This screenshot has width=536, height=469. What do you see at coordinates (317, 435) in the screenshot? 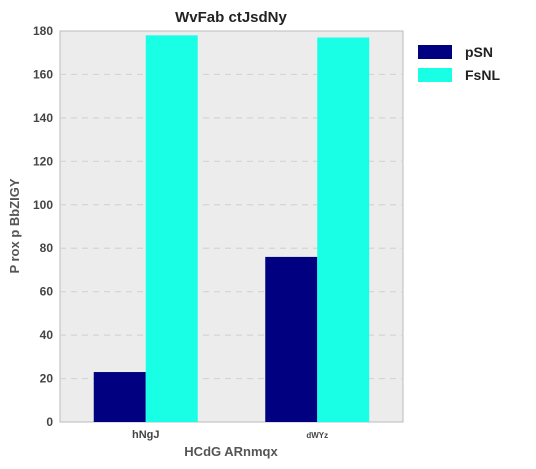
I see `x-tick-label: dWYz` at bounding box center [317, 435].